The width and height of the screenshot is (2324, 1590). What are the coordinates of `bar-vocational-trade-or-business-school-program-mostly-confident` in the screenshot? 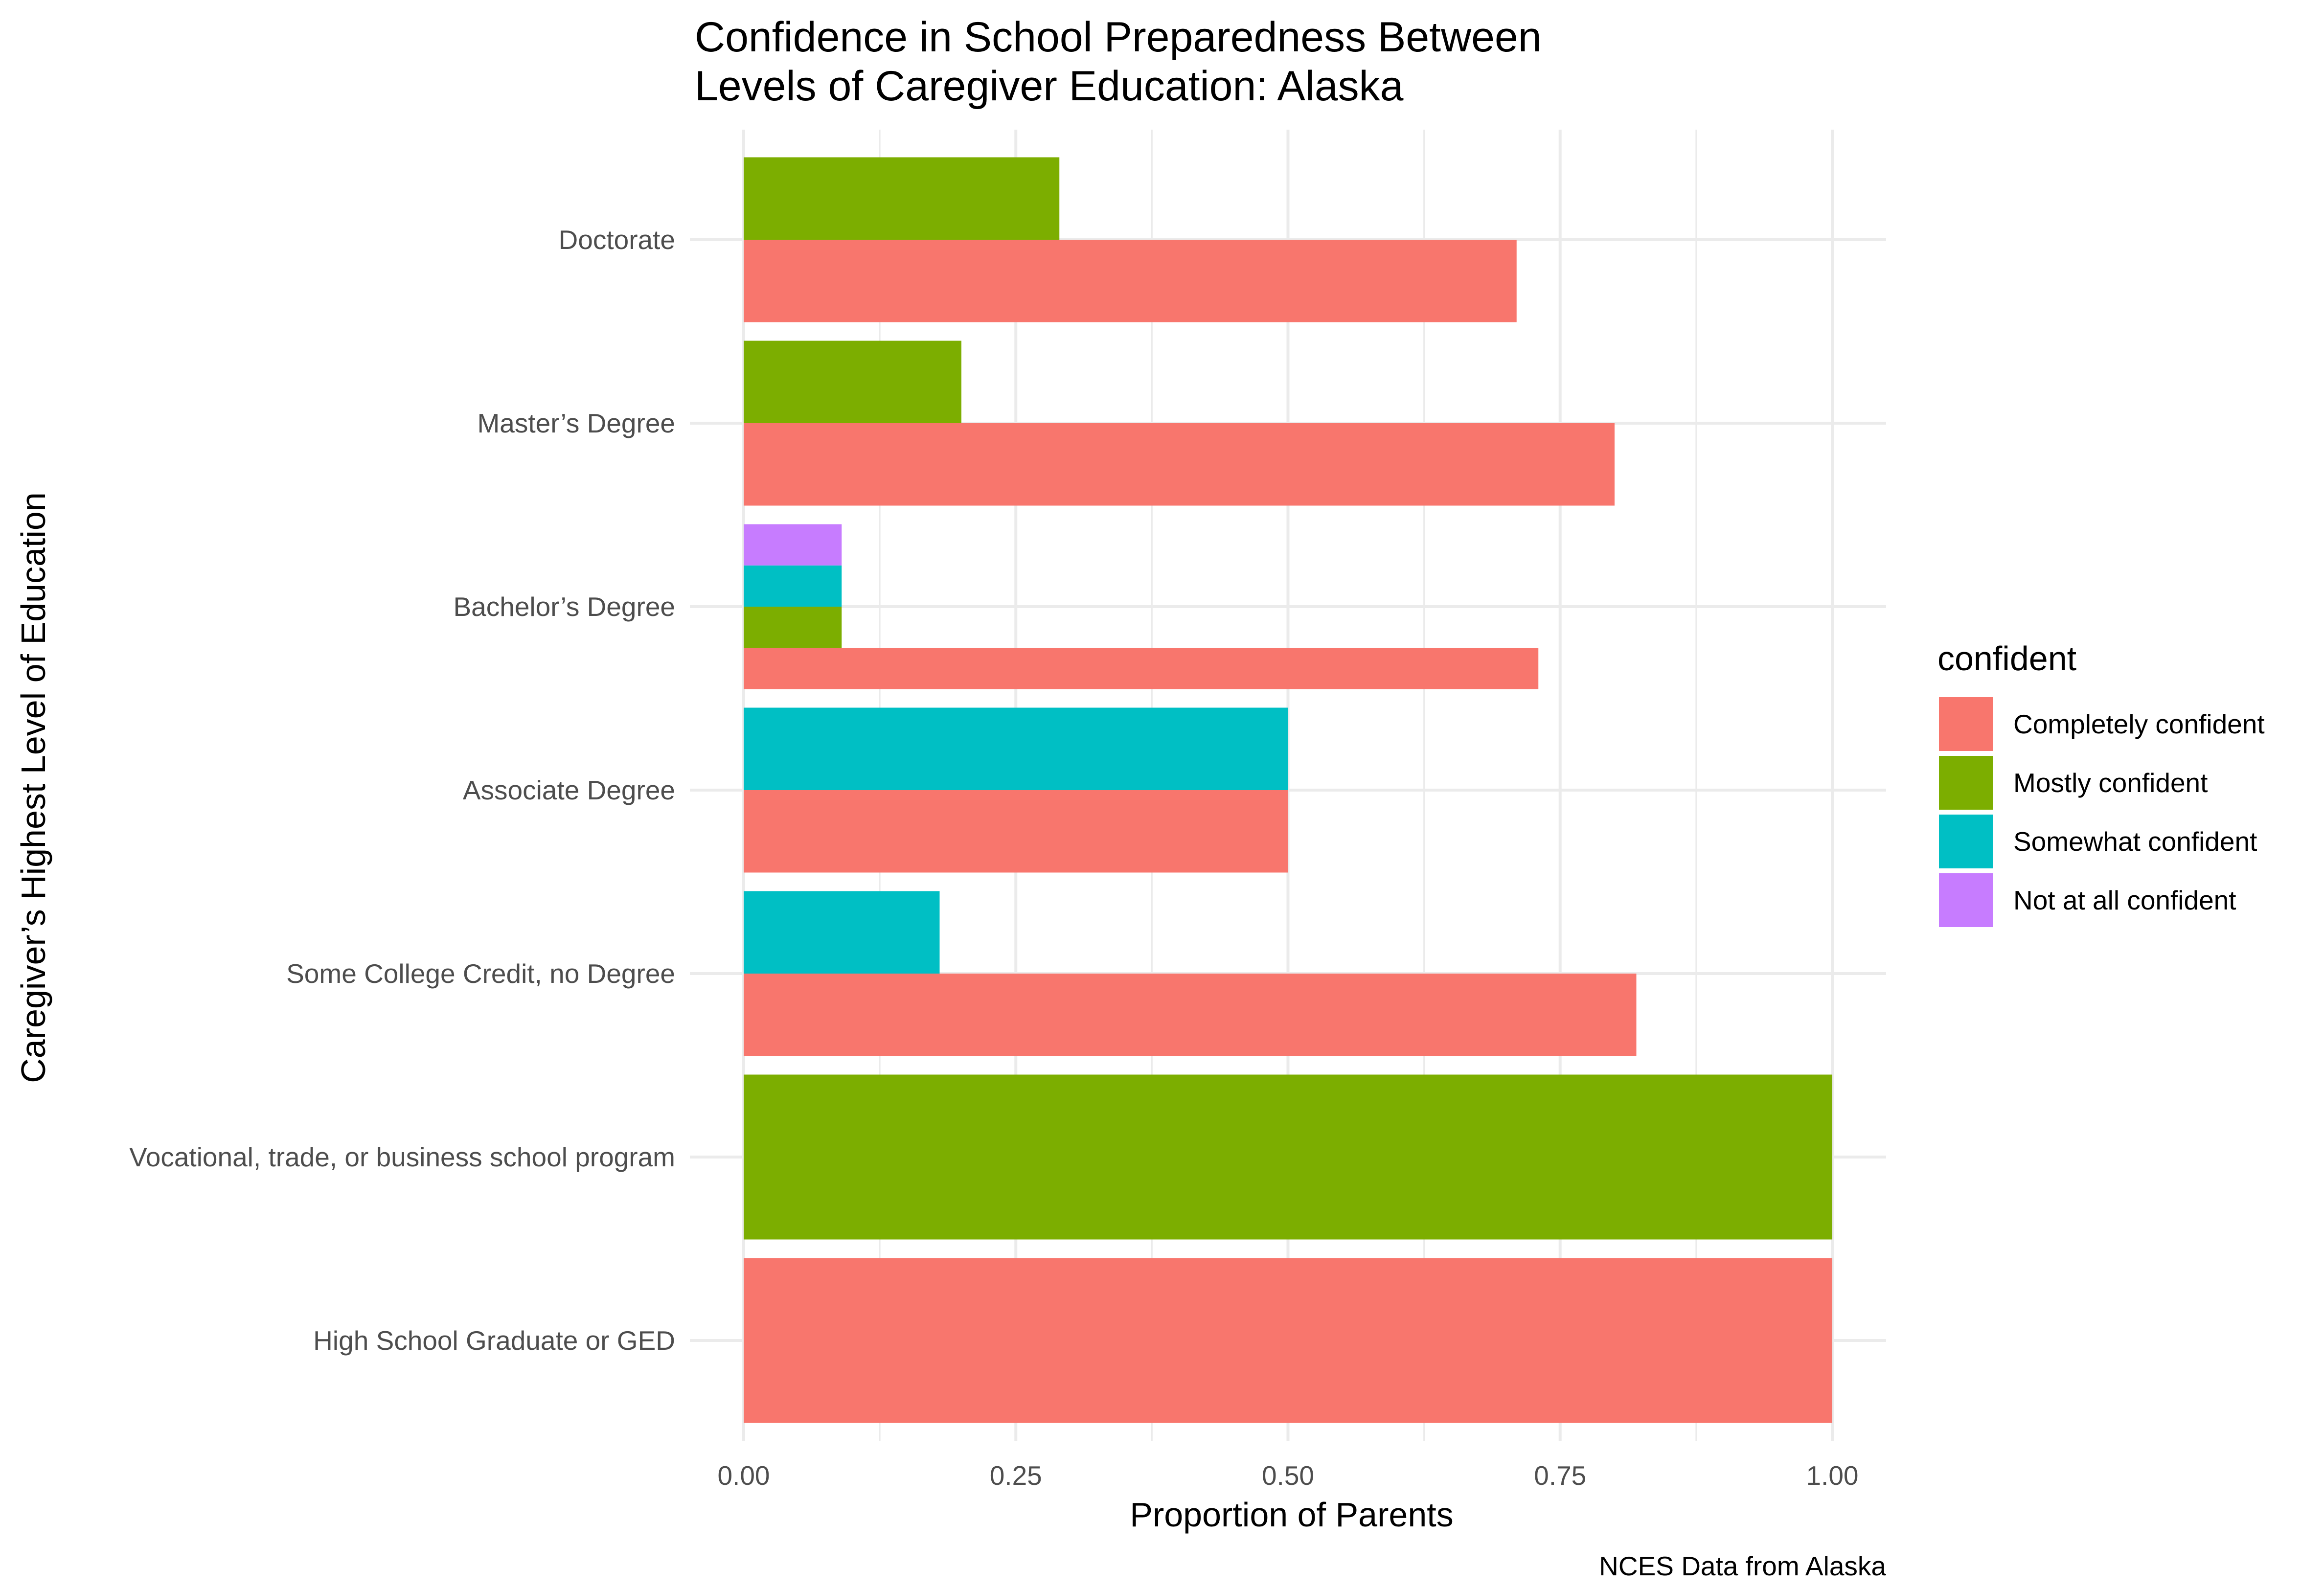 It's located at (1288, 1157).